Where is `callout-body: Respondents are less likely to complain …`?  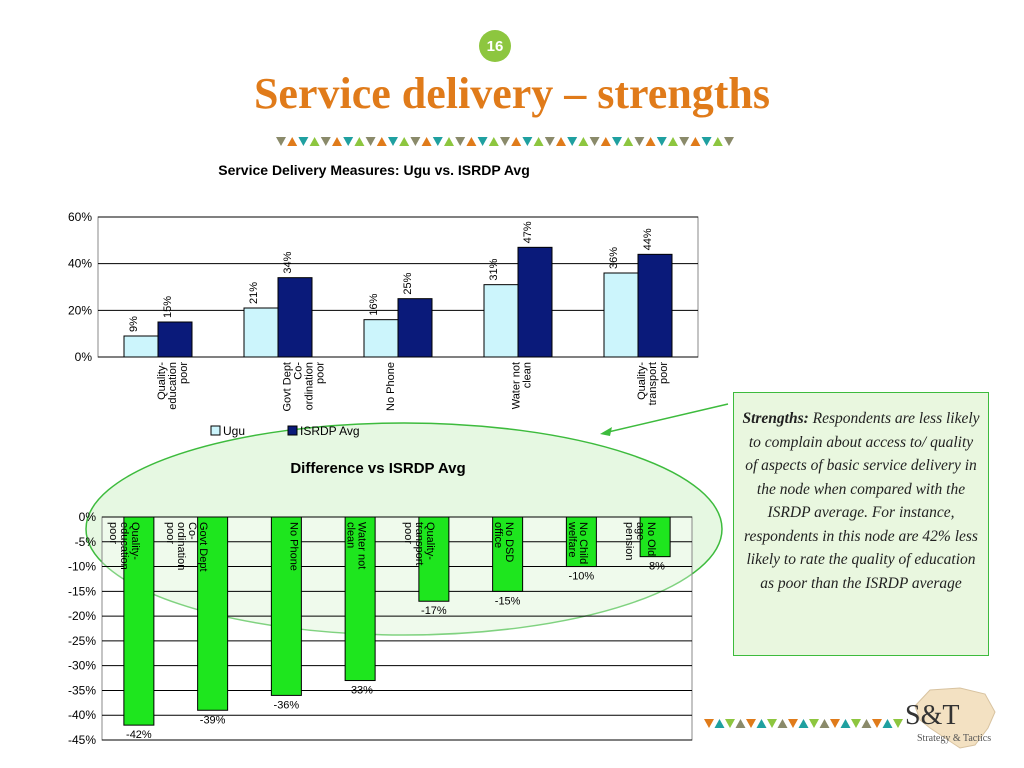 callout-body: Respondents are less likely to complain … is located at coordinates (862, 501).